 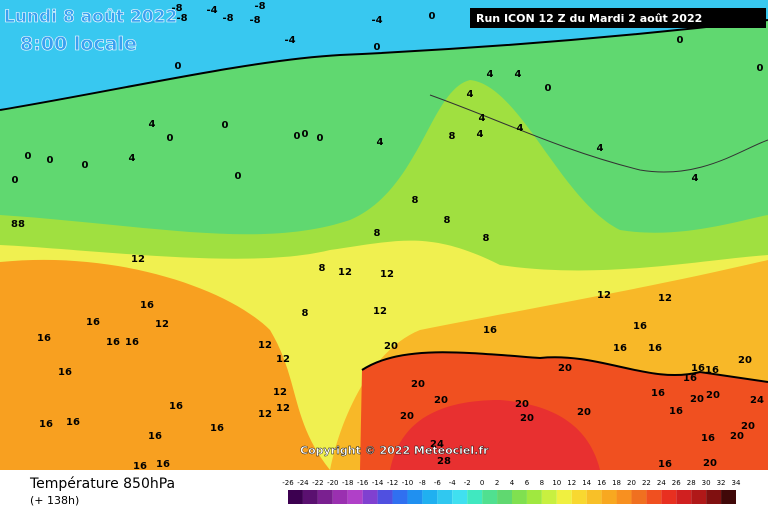 I want to click on lead-time: (+ 138h), so click(x=54, y=500).